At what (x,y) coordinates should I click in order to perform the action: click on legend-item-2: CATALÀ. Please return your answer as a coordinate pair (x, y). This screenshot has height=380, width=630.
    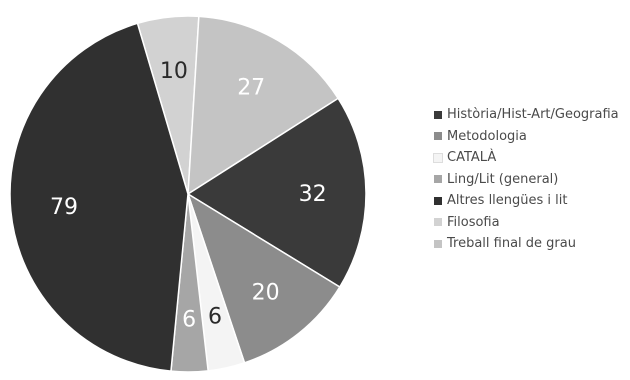
    Looking at the image, I should click on (526, 158).